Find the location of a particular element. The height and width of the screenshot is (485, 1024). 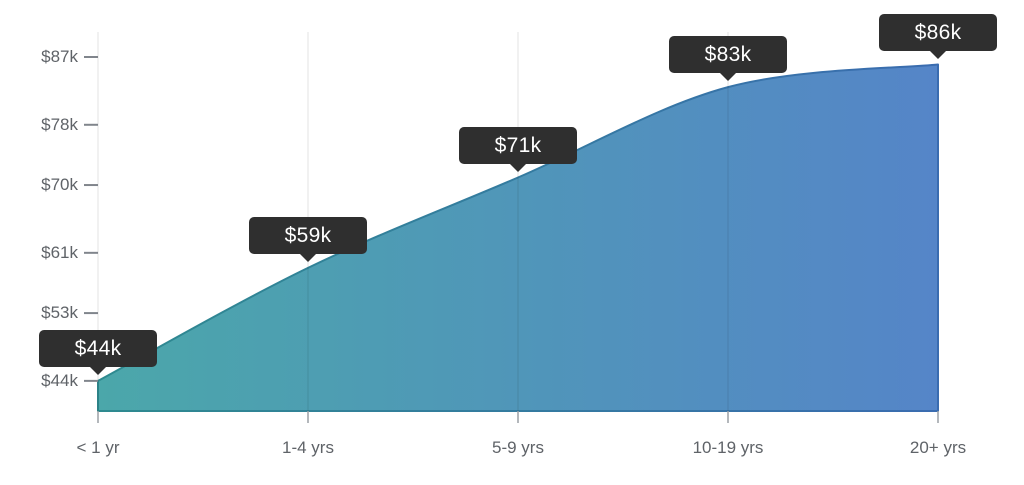

y-axis-label: $44k is located at coordinates (59, 380).